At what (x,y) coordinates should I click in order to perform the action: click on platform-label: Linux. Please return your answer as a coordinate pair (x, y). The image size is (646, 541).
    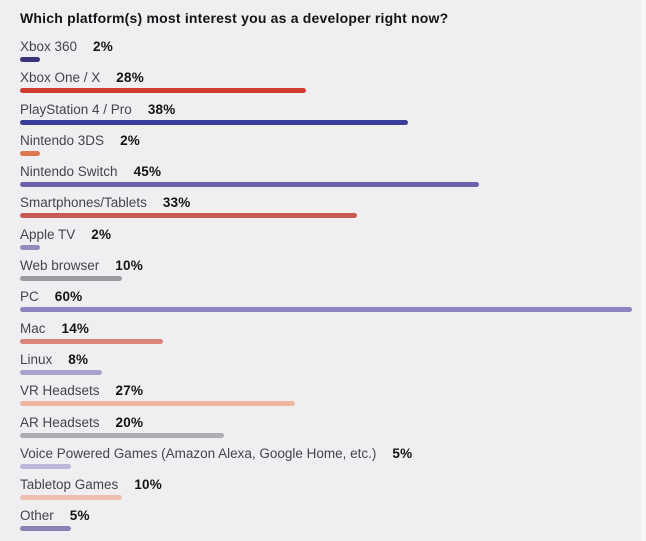
    Looking at the image, I should click on (36, 359).